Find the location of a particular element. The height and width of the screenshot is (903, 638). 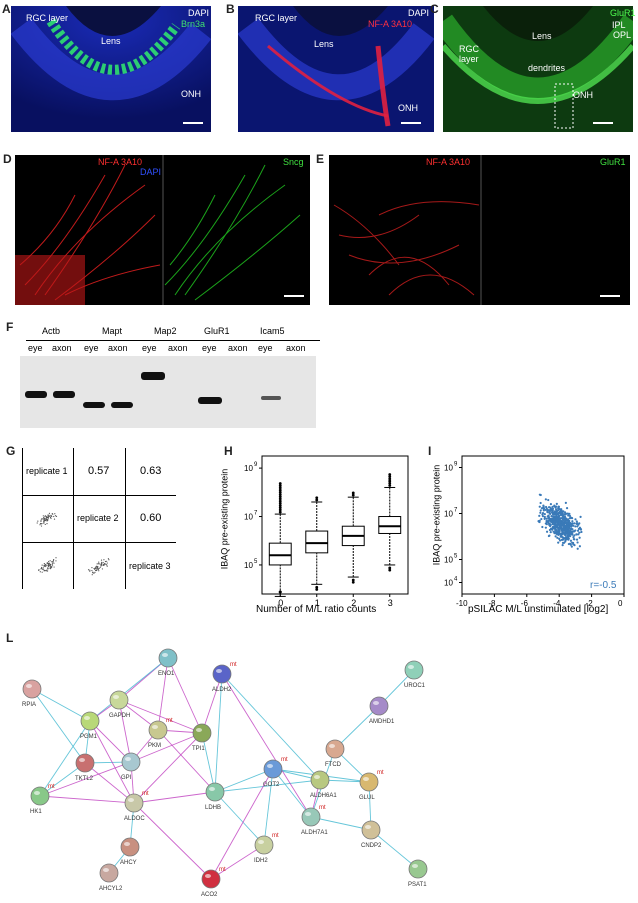

network-node-ahcy: AHCY is located at coordinates (130, 851).